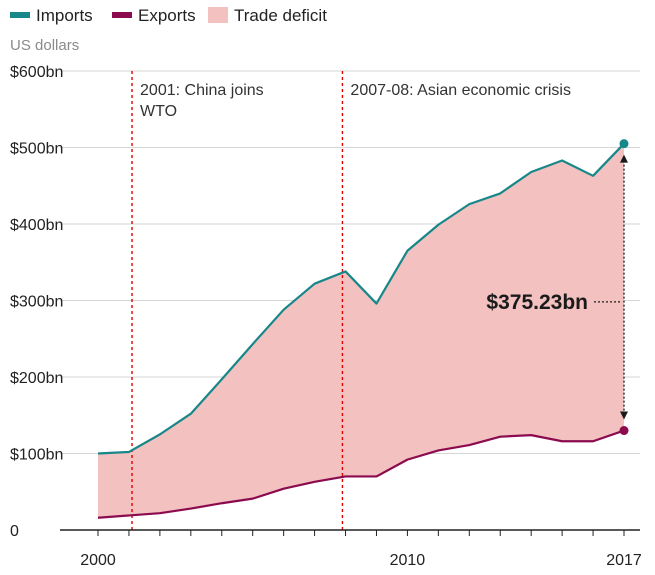 The image size is (655, 575). What do you see at coordinates (624, 560) in the screenshot?
I see `x-tick-label: 2017` at bounding box center [624, 560].